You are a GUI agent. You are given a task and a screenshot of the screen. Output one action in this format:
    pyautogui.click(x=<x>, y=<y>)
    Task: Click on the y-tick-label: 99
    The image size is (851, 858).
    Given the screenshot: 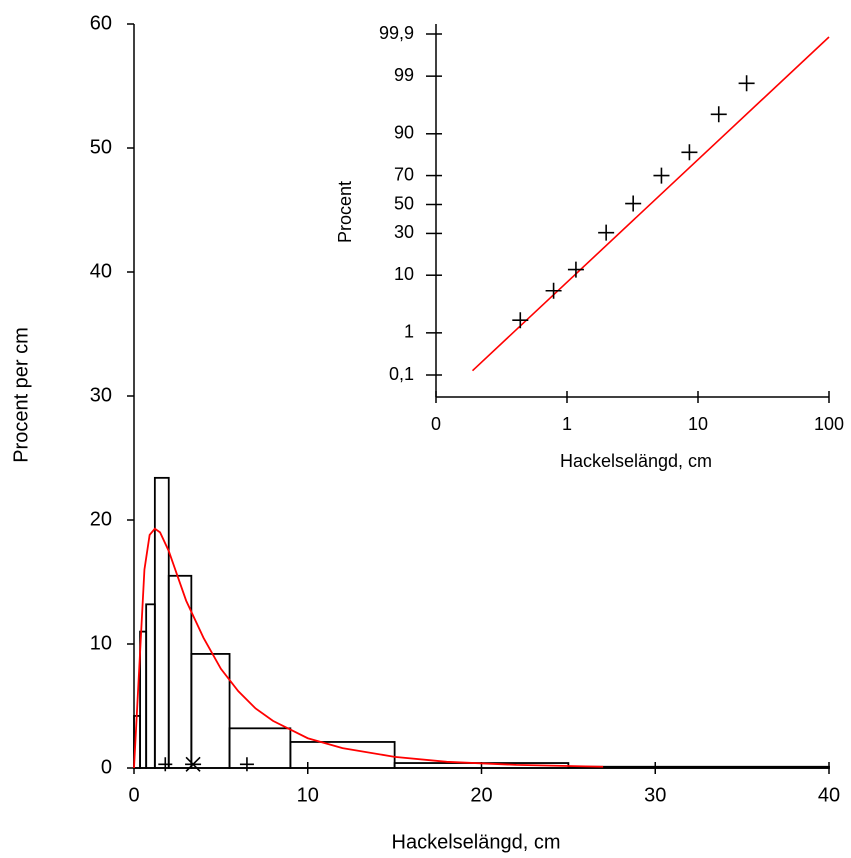 What is the action you would take?
    pyautogui.click(x=404, y=75)
    